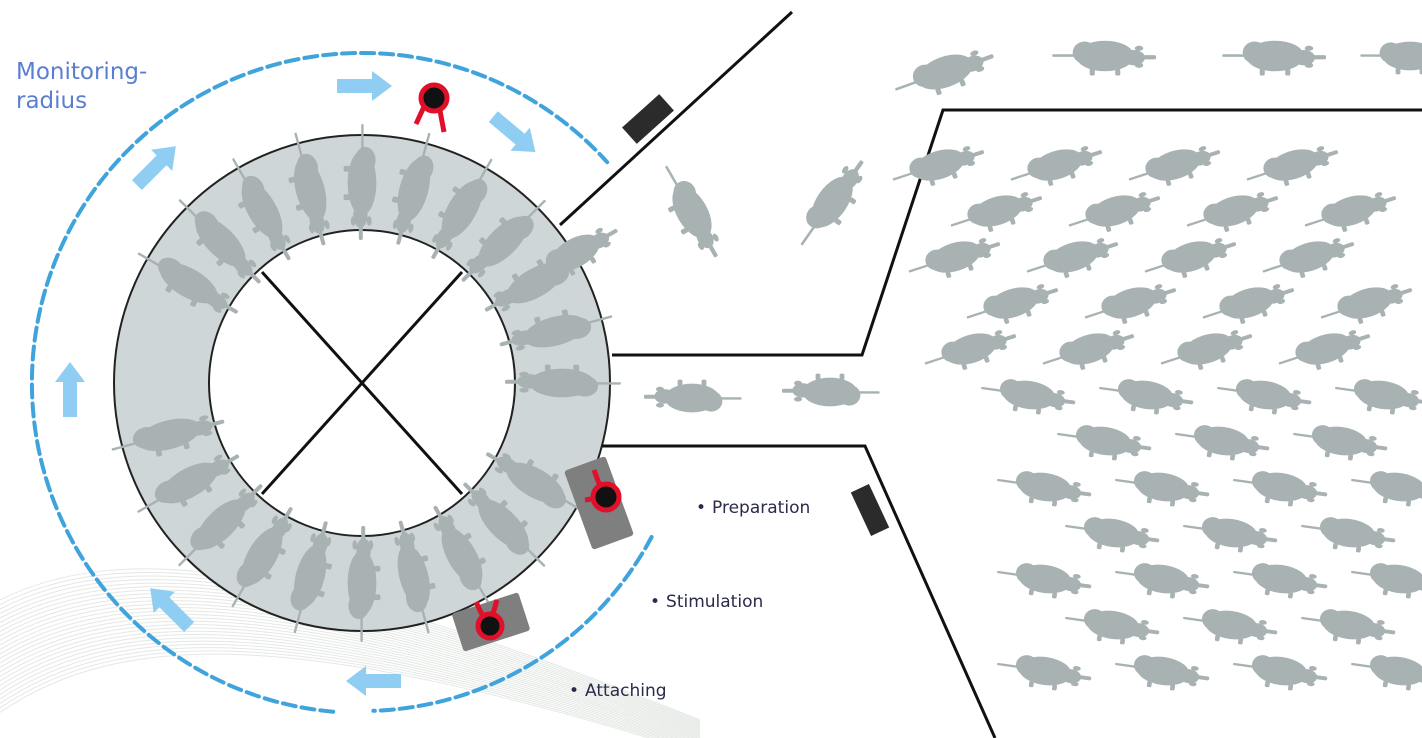 The height and width of the screenshot is (738, 1422). I want to click on attaching-text: Attaching, so click(626, 691).